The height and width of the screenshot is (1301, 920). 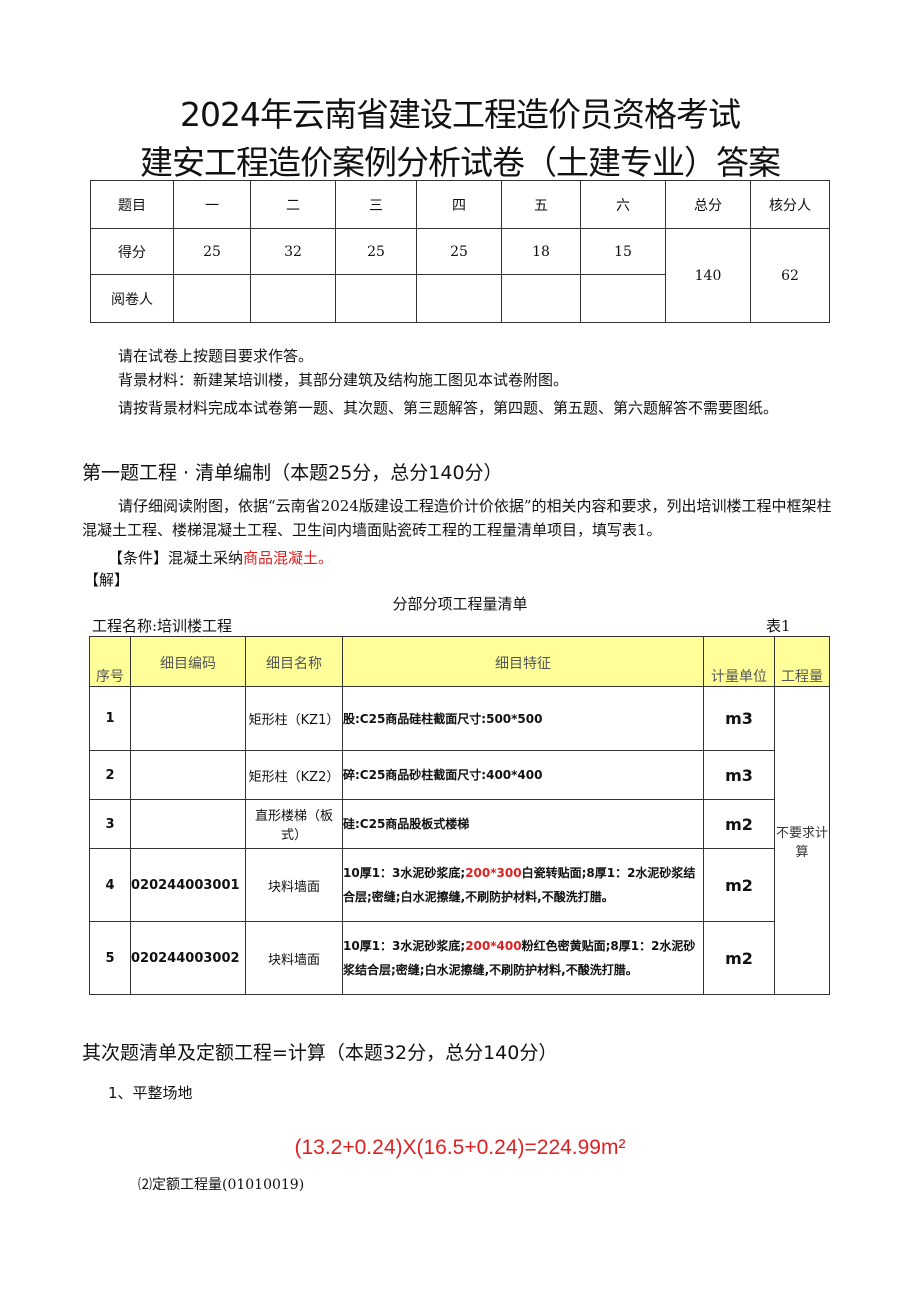 I want to click on q1-condition: 【条件】混凝土采纳商品混凝土。, so click(x=478, y=558).